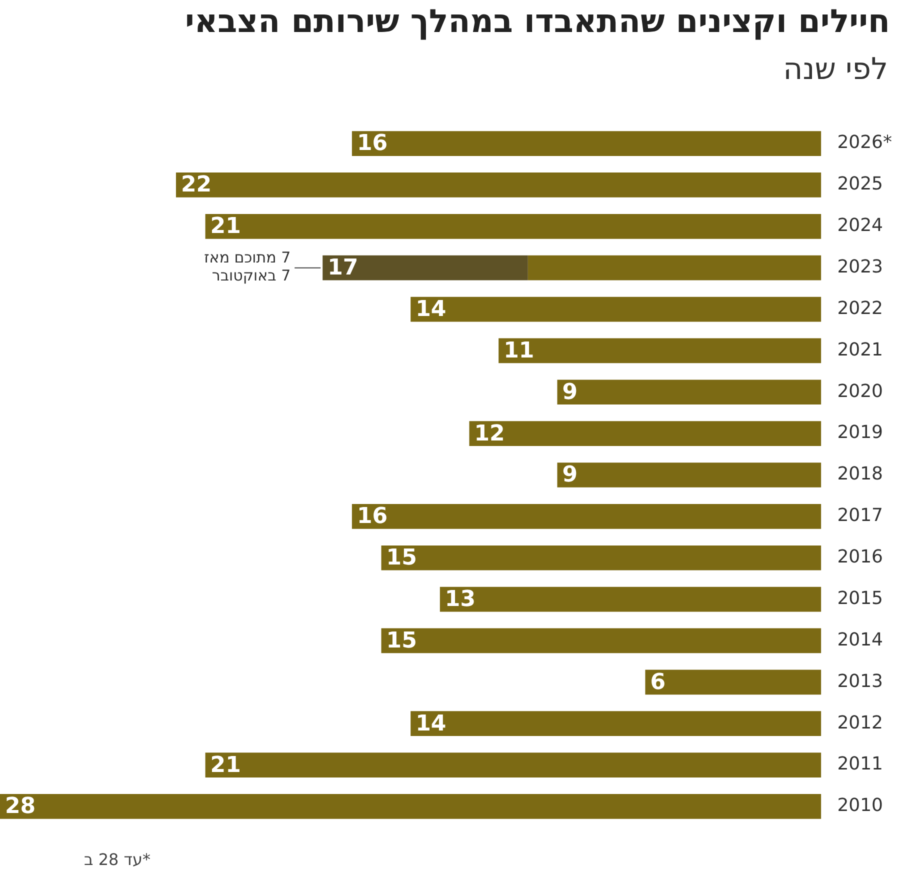 The height and width of the screenshot is (876, 900). Describe the element at coordinates (860, 598) in the screenshot. I see `y-tick-label: 2015` at that location.